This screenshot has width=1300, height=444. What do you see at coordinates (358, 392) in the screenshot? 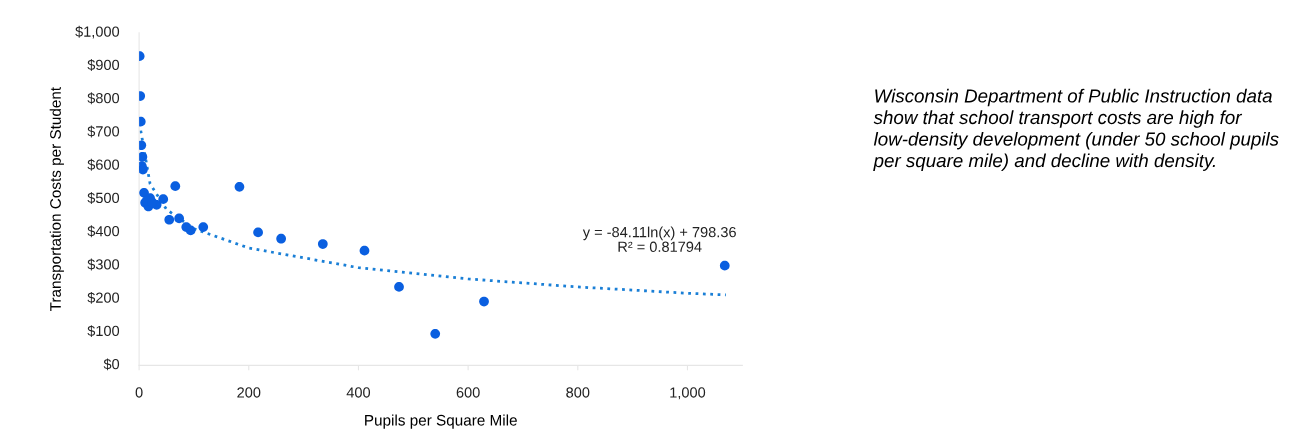
I see `x-tick-label: 400` at bounding box center [358, 392].